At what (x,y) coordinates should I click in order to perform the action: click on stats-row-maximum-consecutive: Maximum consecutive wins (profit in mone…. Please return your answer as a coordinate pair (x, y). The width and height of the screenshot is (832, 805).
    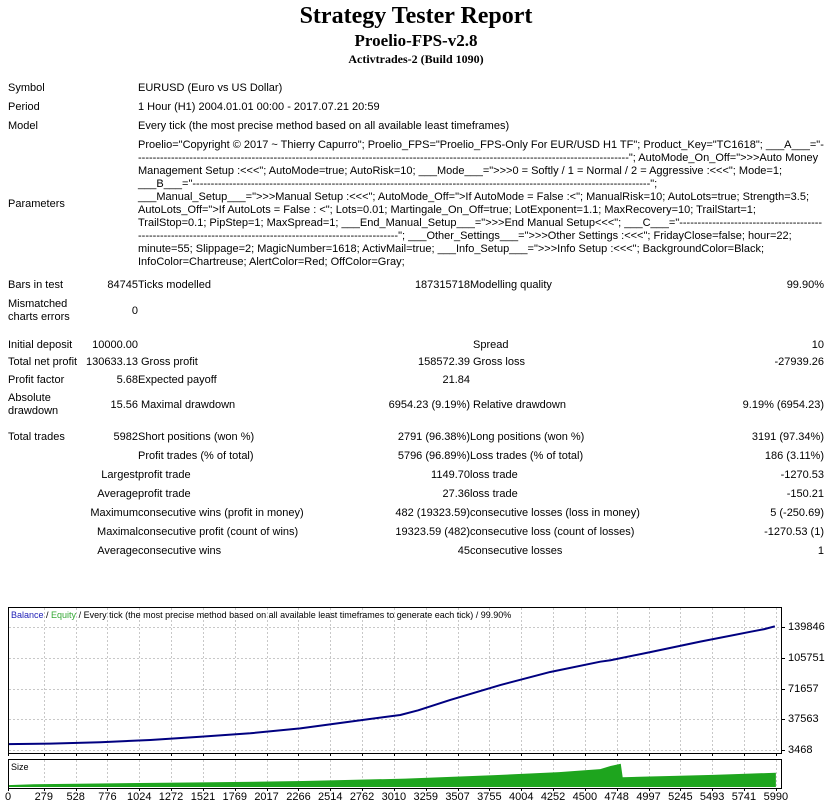
    Looking at the image, I should click on (416, 513).